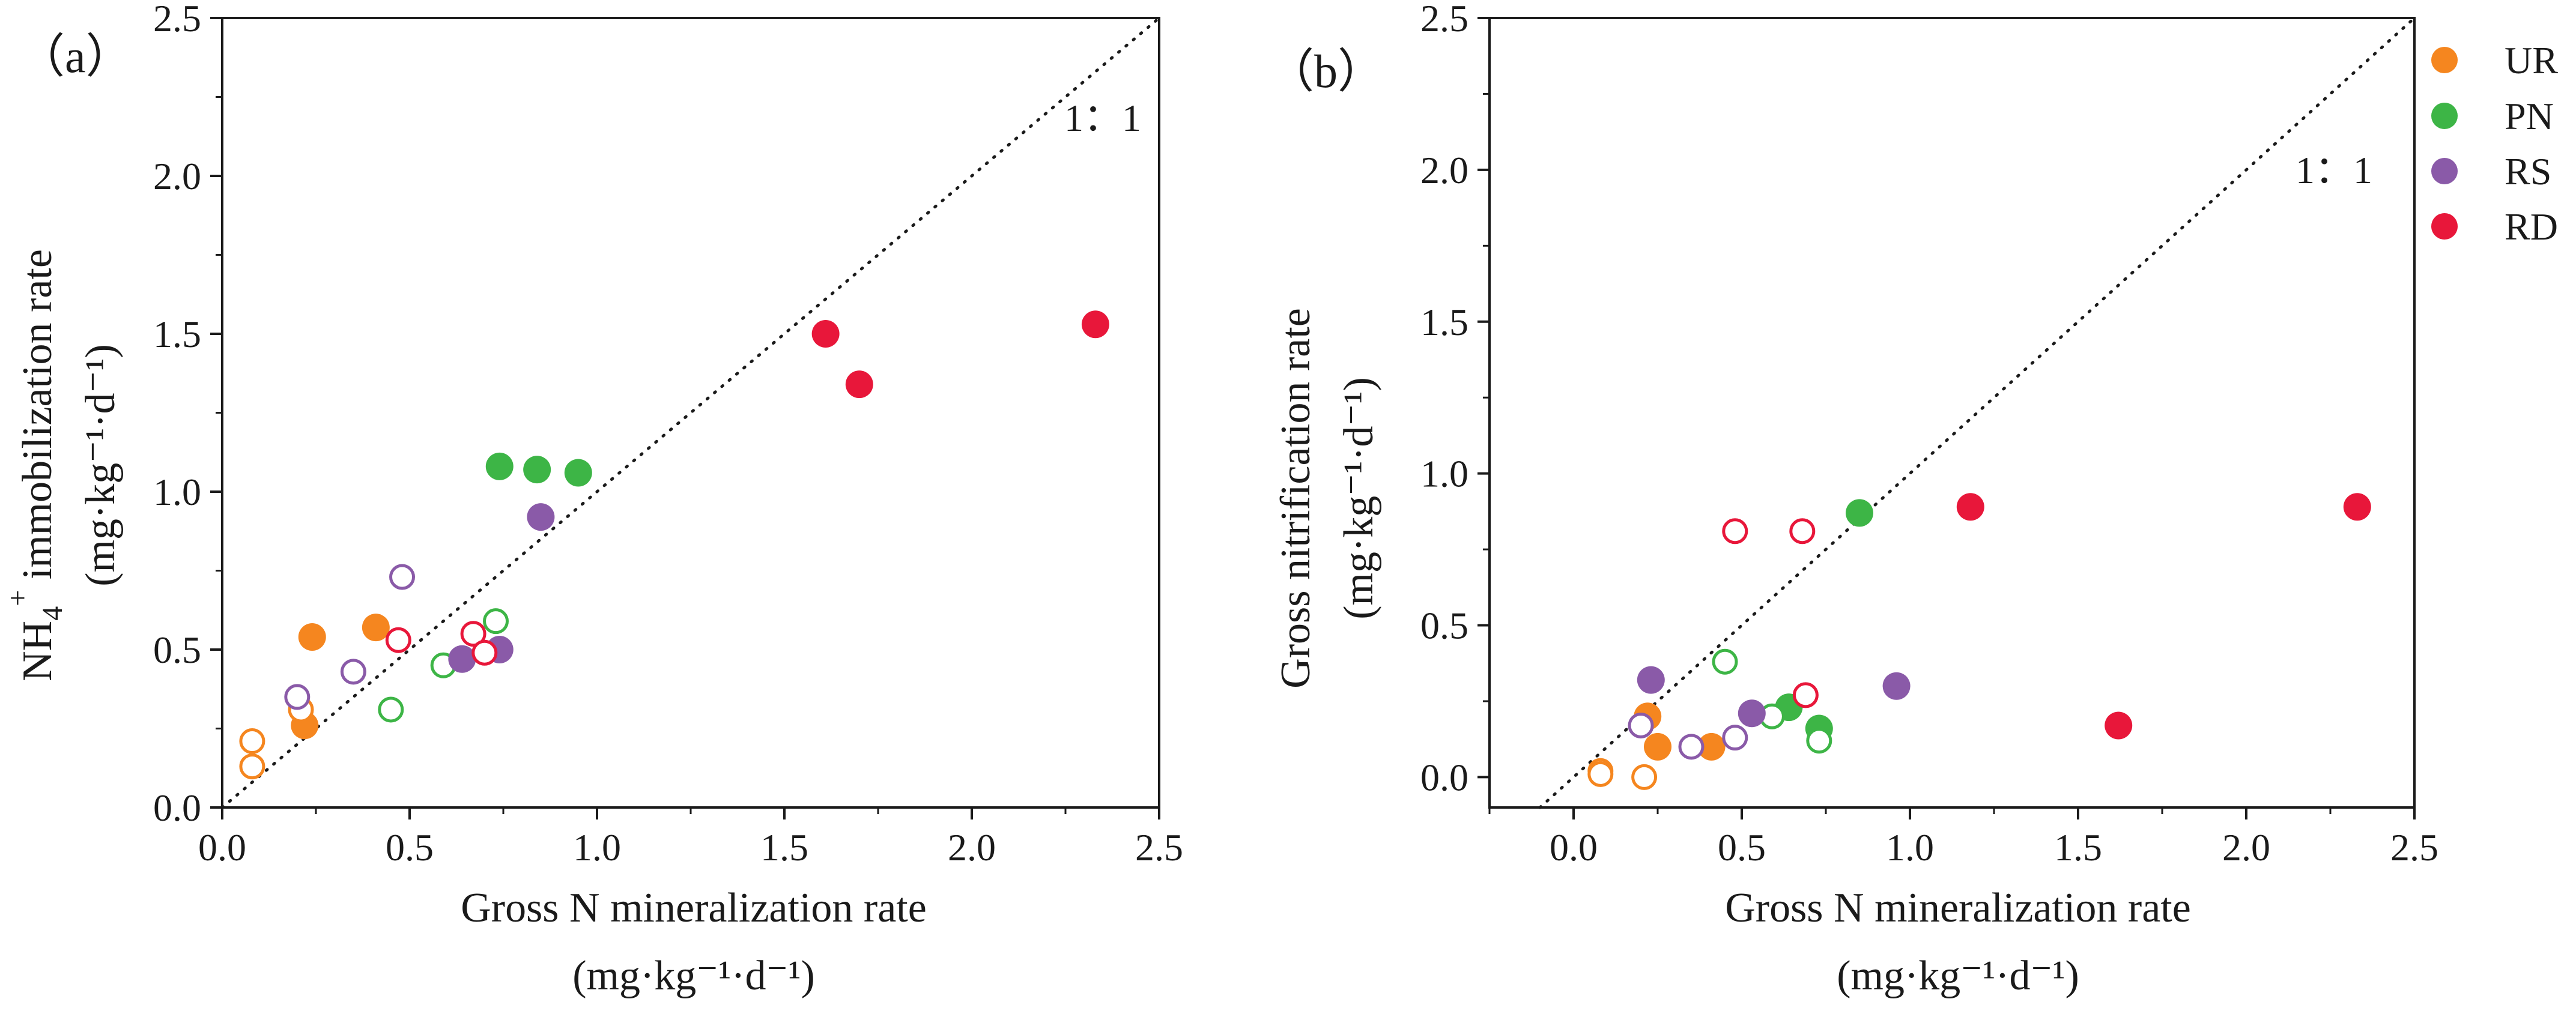 The image size is (2576, 1011). I want to click on panel-b-label: （b）, so click(1325, 71).